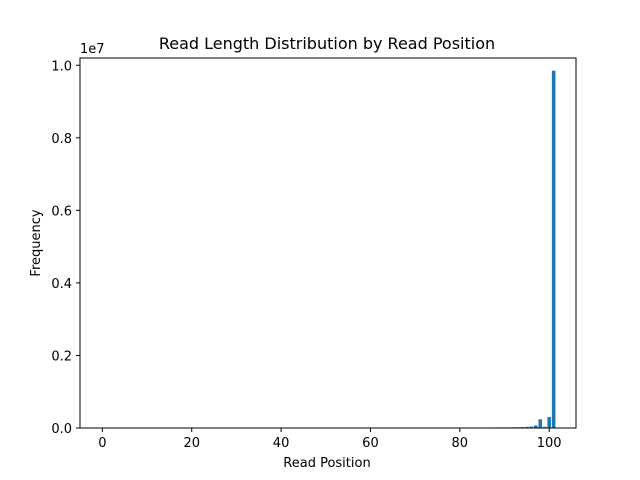 This screenshot has height=480, width=640. What do you see at coordinates (92, 49) in the screenshot?
I see `y-scale-note: 1e7` at bounding box center [92, 49].